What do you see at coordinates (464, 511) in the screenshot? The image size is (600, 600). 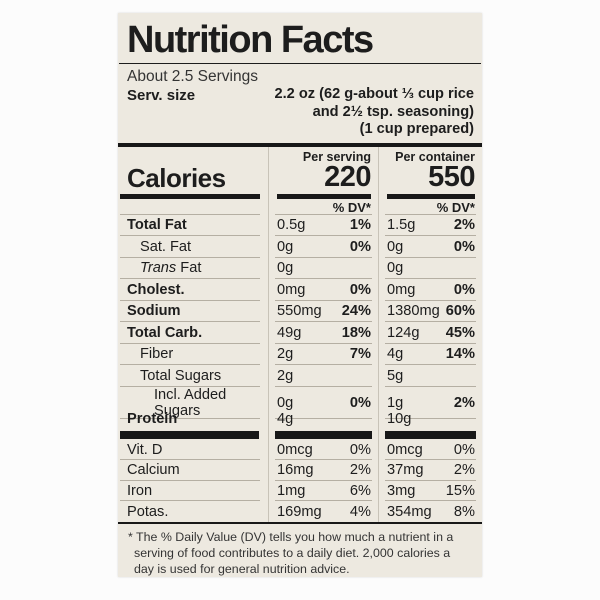 I see `dv-per-container: 8%` at bounding box center [464, 511].